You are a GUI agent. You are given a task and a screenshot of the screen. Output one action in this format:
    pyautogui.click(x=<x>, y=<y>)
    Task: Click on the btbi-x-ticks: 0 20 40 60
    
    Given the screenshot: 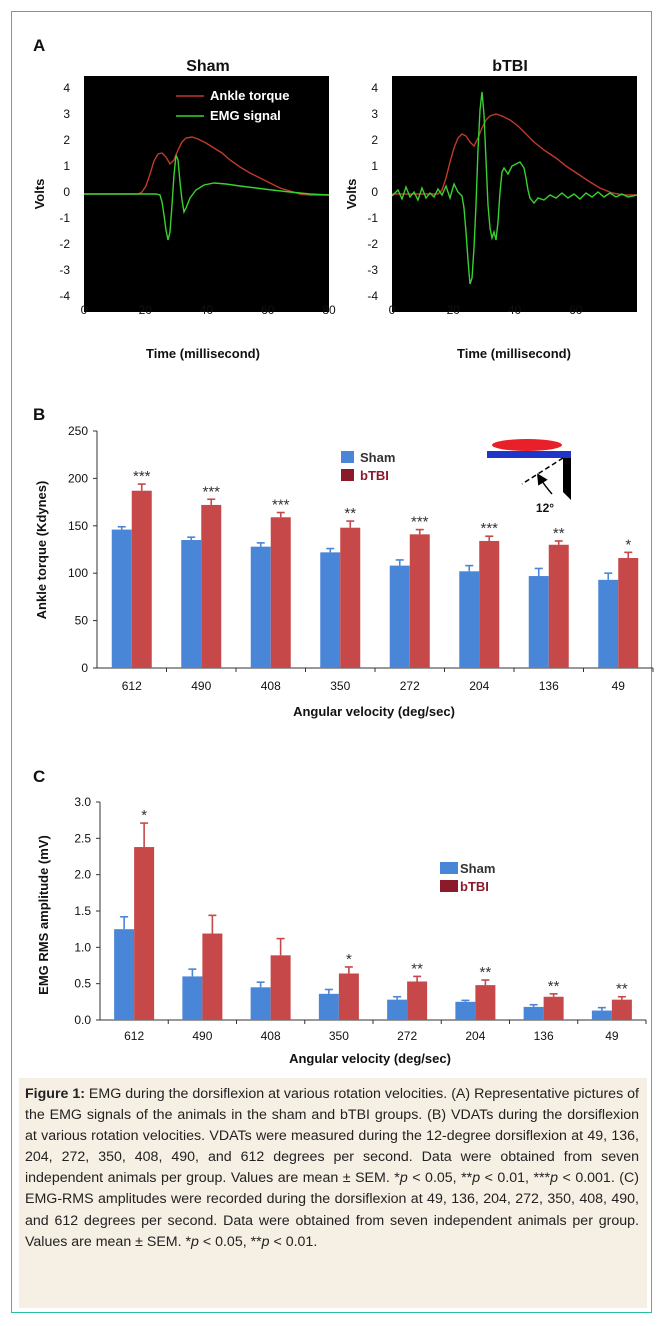 What is the action you would take?
    pyautogui.click(x=486, y=310)
    